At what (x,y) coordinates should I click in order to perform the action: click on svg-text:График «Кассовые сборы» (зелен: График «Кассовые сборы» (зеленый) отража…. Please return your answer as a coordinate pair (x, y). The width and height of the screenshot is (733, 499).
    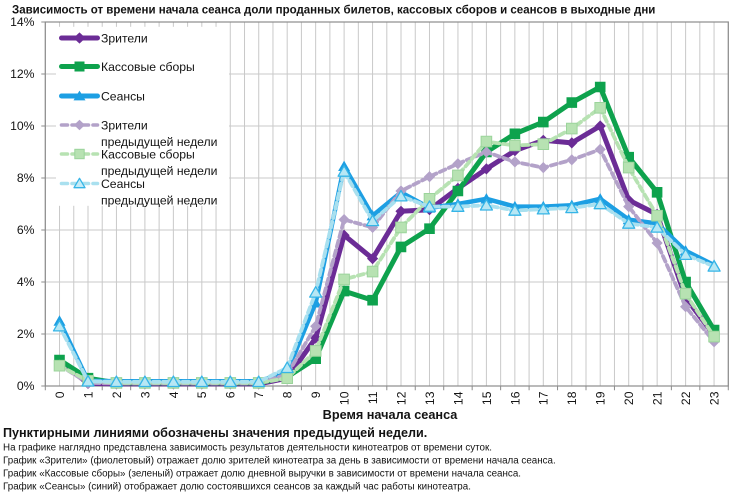
    Looking at the image, I should click on (262, 474).